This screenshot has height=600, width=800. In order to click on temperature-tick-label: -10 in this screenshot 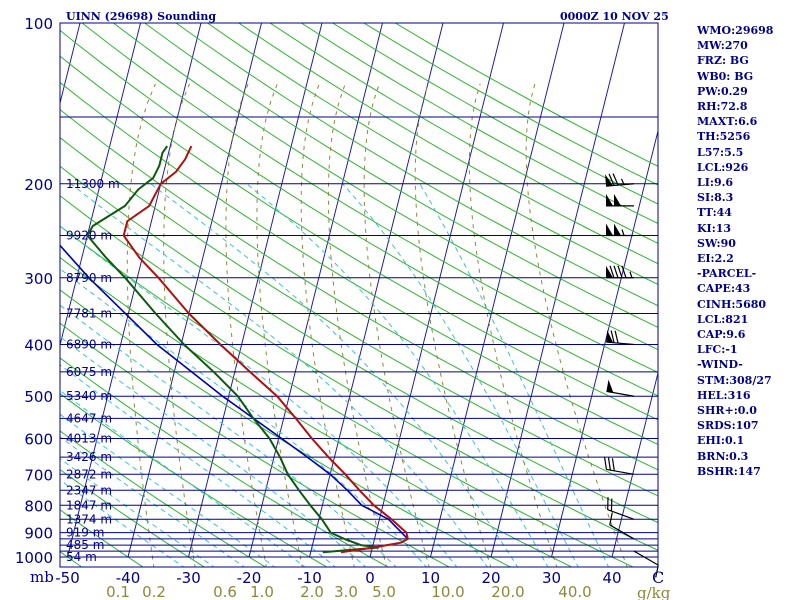, I will do `click(309, 578)`.